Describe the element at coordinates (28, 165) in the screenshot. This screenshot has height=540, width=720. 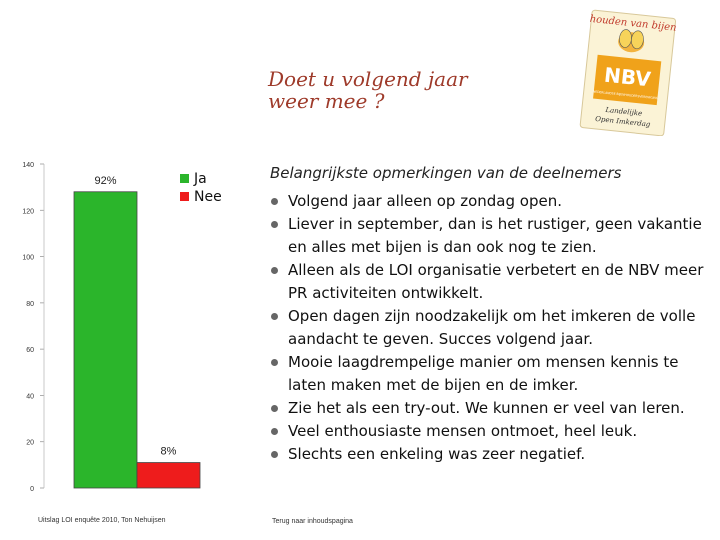
I see `y-tick-label: 140` at that location.